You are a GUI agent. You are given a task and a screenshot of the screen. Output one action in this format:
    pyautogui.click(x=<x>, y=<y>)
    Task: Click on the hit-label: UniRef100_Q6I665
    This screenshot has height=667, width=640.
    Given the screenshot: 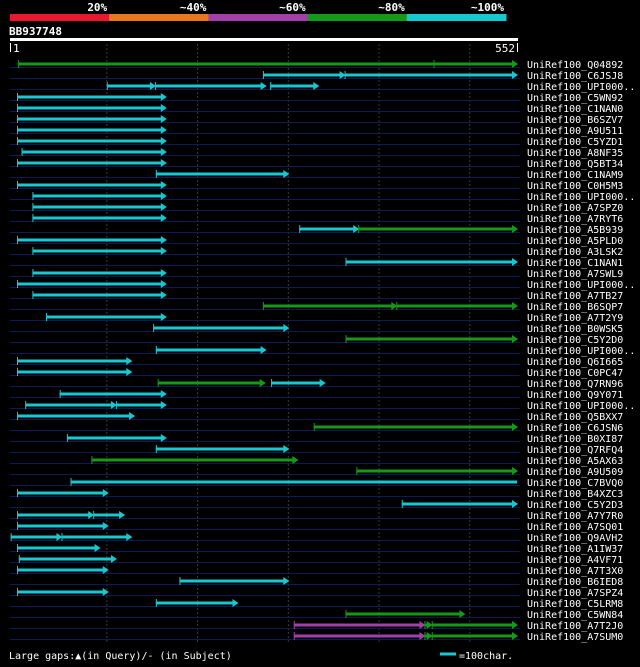 What is the action you would take?
    pyautogui.click(x=575, y=362)
    